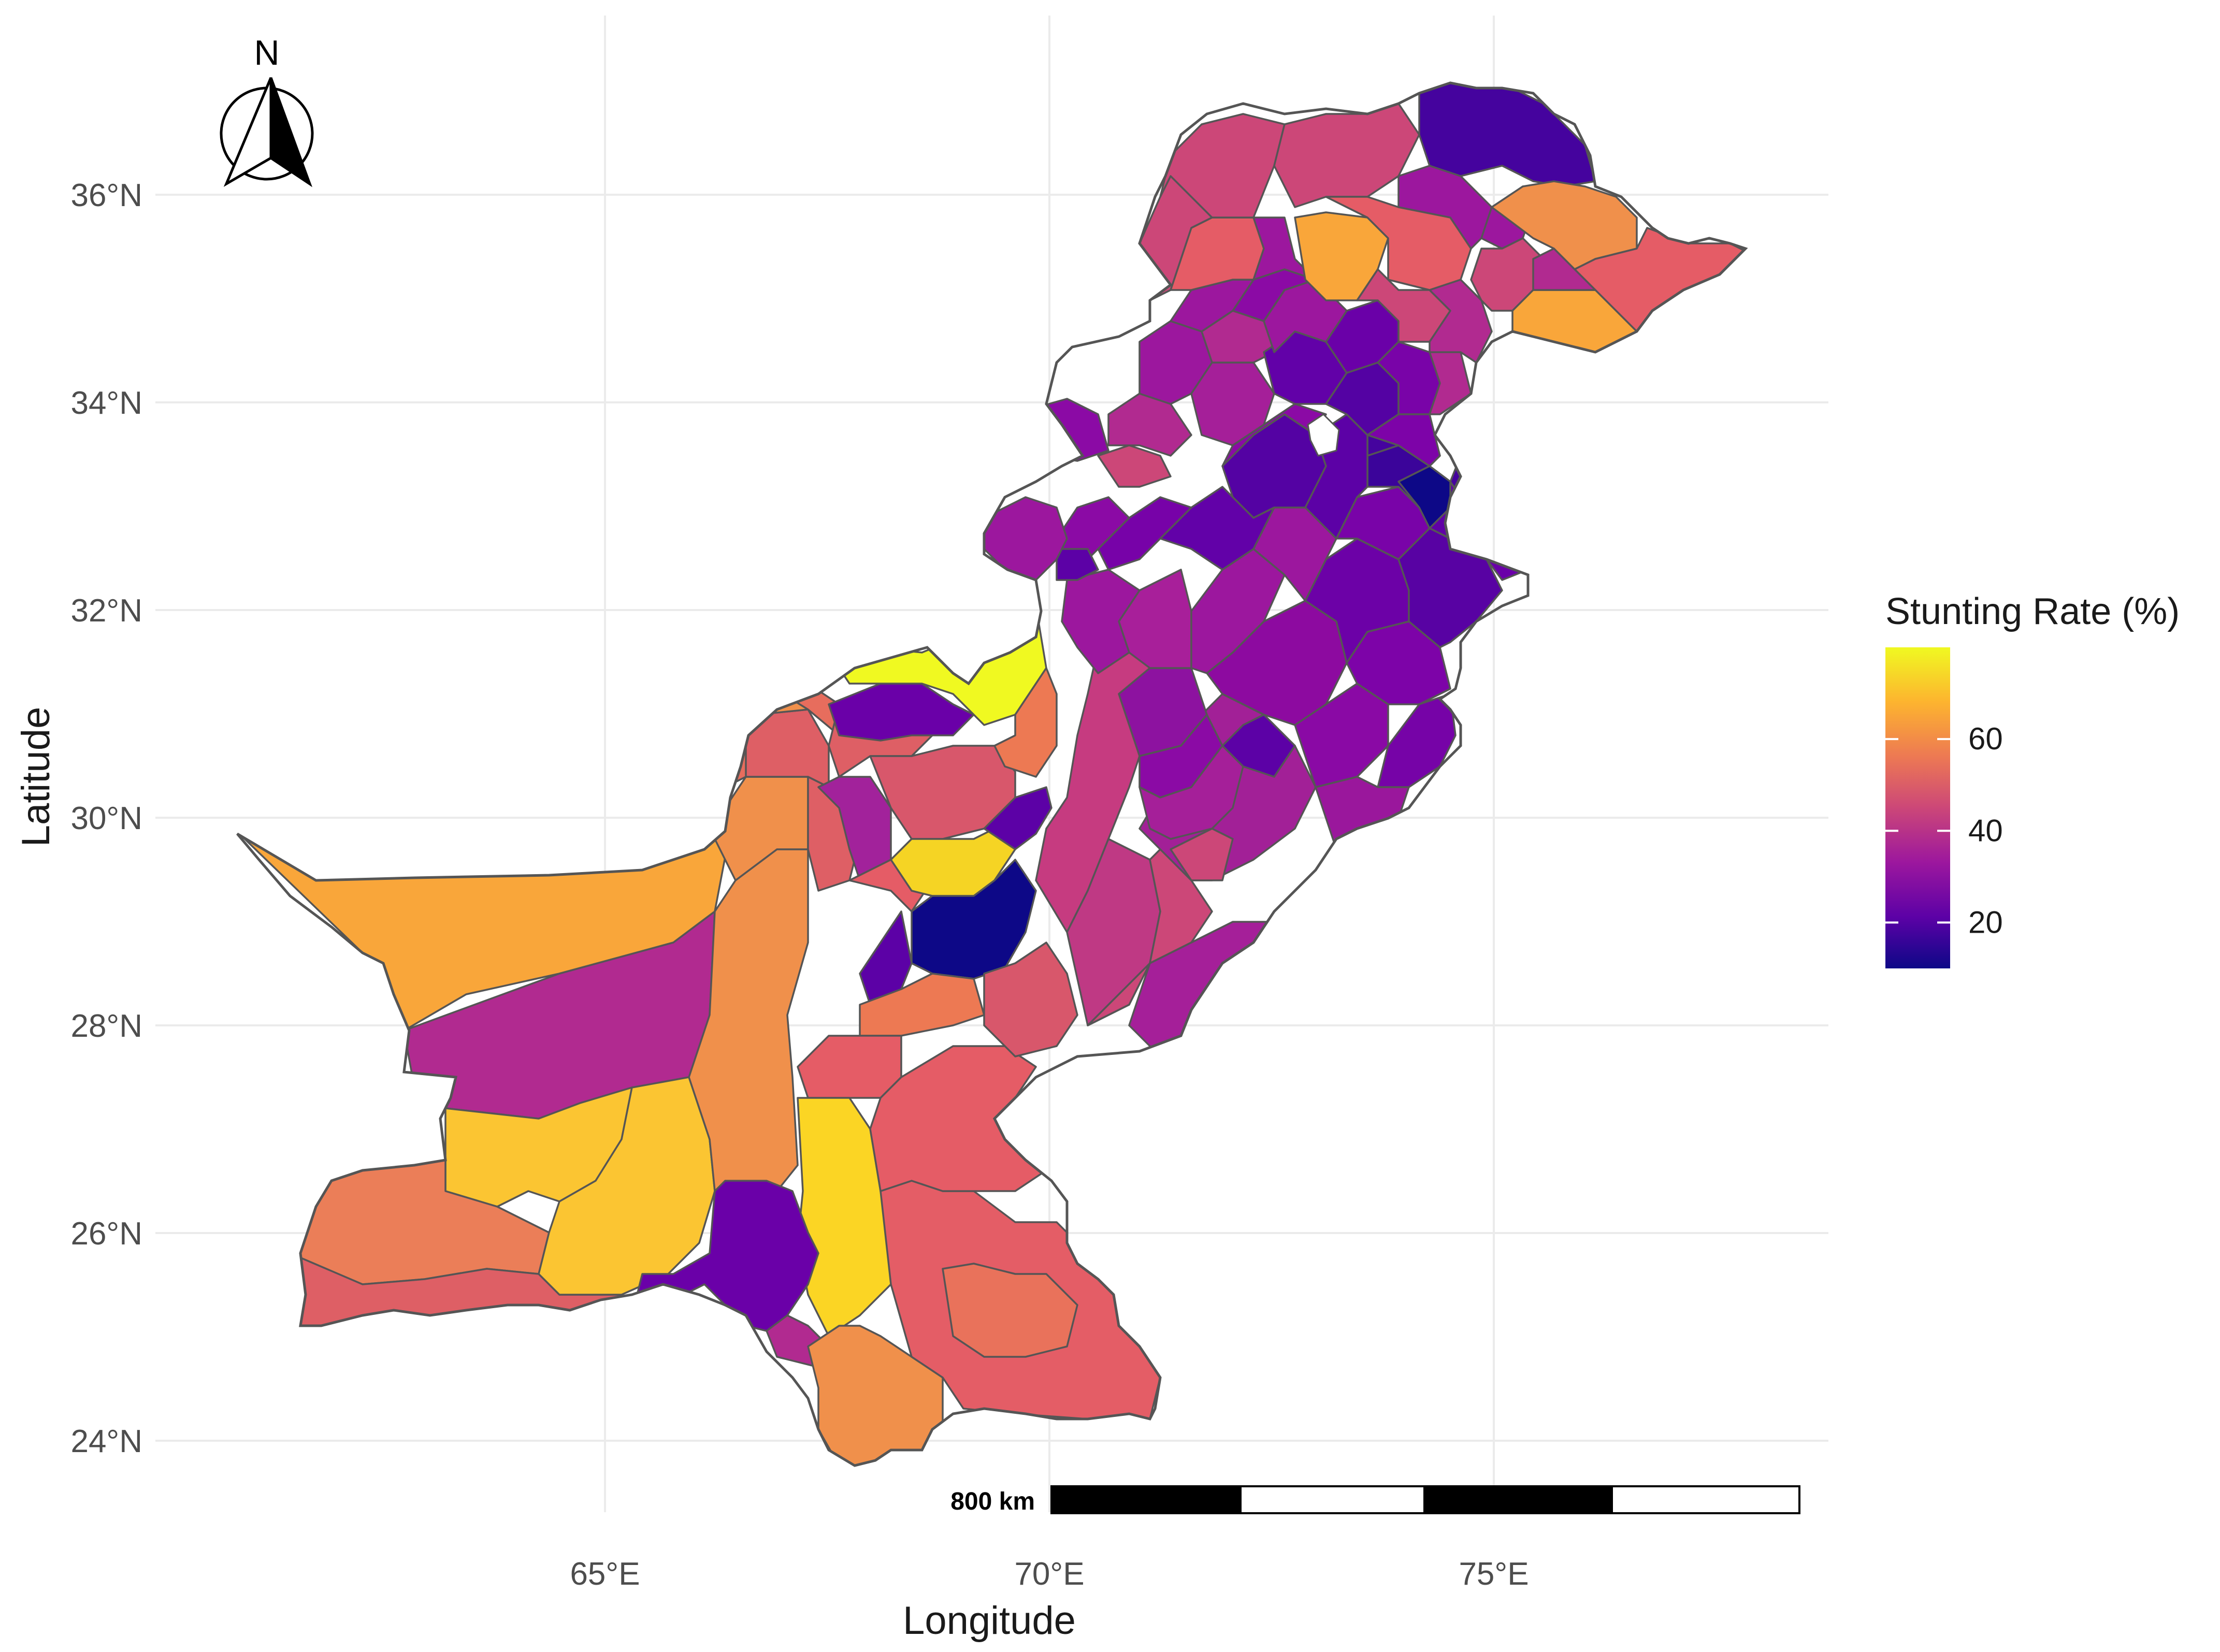 This screenshot has width=2220, height=1652. I want to click on y-tick-label: 30°N, so click(106, 819).